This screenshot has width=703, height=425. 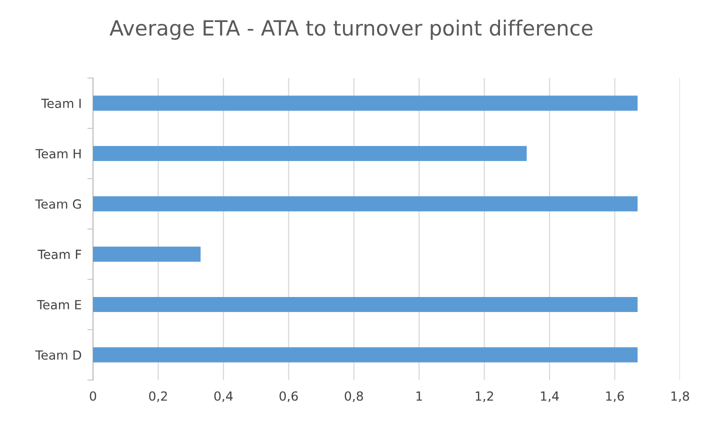 What do you see at coordinates (158, 396) in the screenshot?
I see `x-tick-label: 0,2` at bounding box center [158, 396].